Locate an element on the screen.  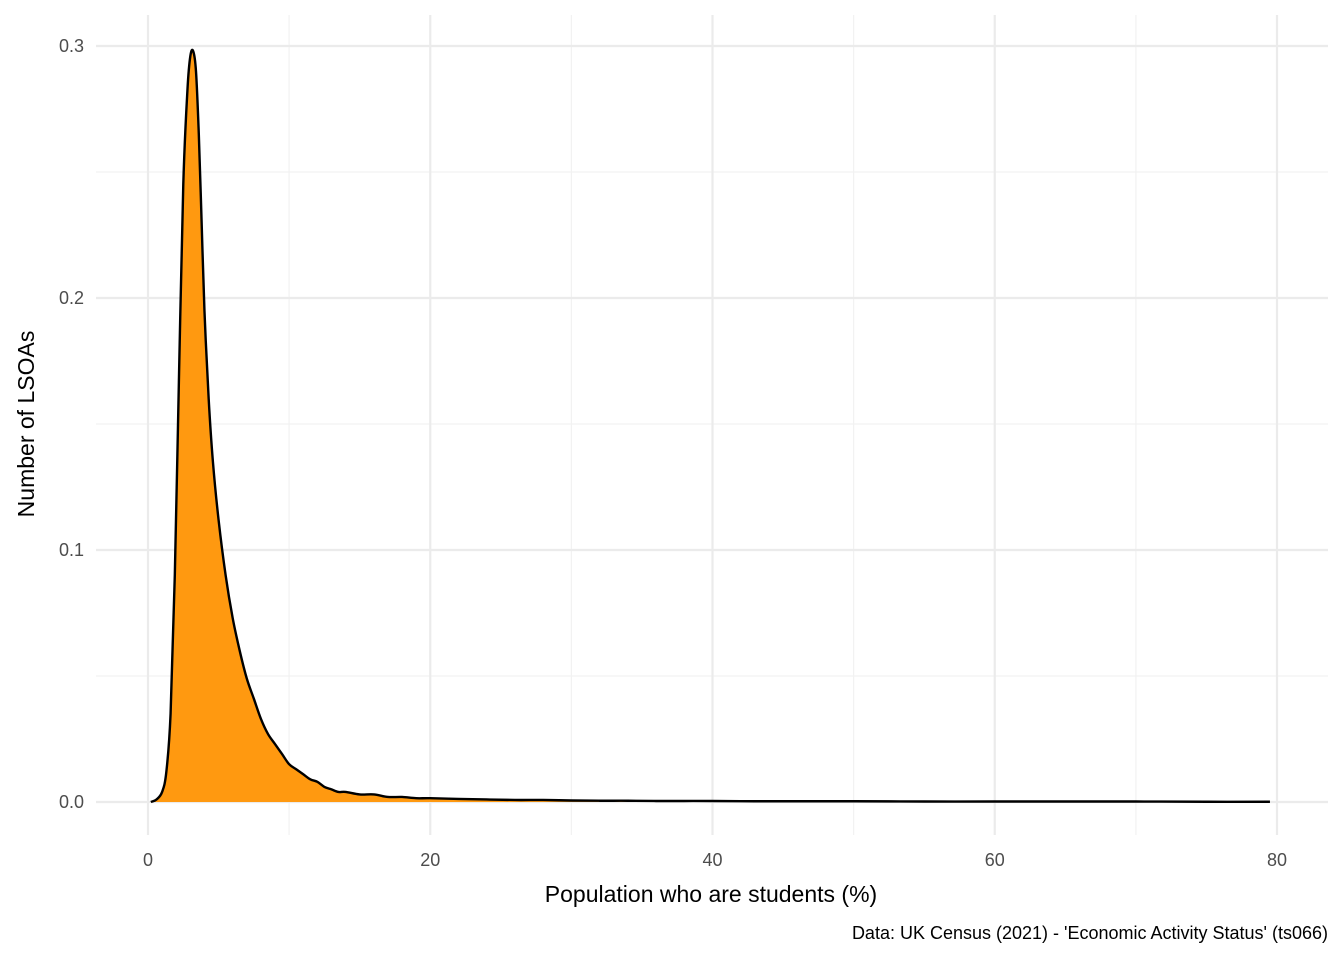
x-tick-label: 60 is located at coordinates (995, 860).